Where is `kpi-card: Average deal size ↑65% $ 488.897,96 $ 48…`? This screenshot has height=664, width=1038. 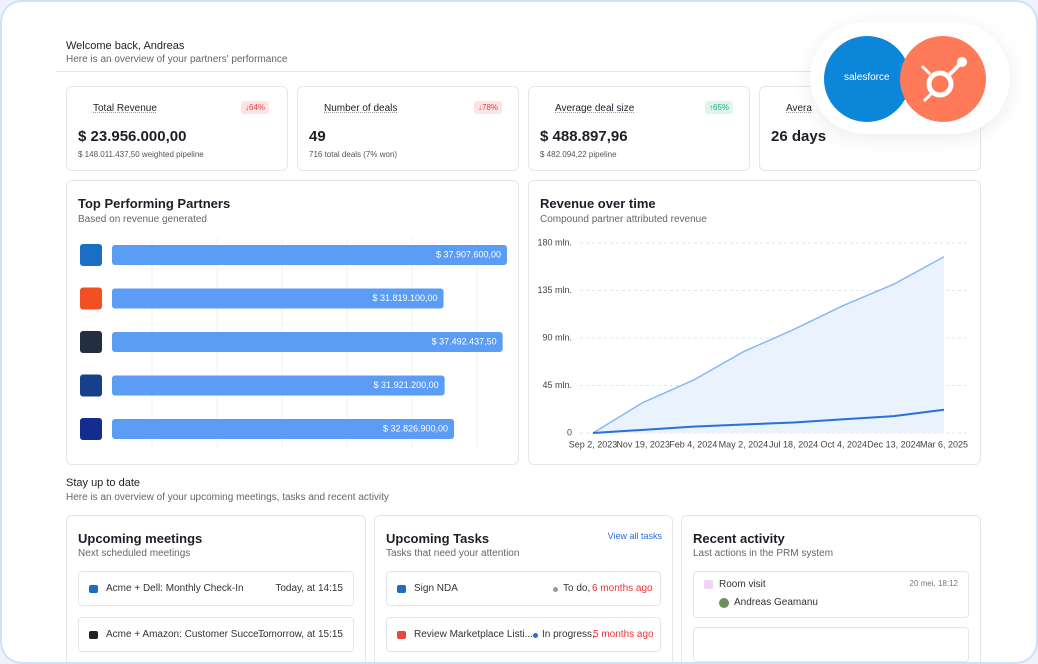 kpi-card: Average deal size ↑65% $ 488.897,96 $ 48… is located at coordinates (639, 128).